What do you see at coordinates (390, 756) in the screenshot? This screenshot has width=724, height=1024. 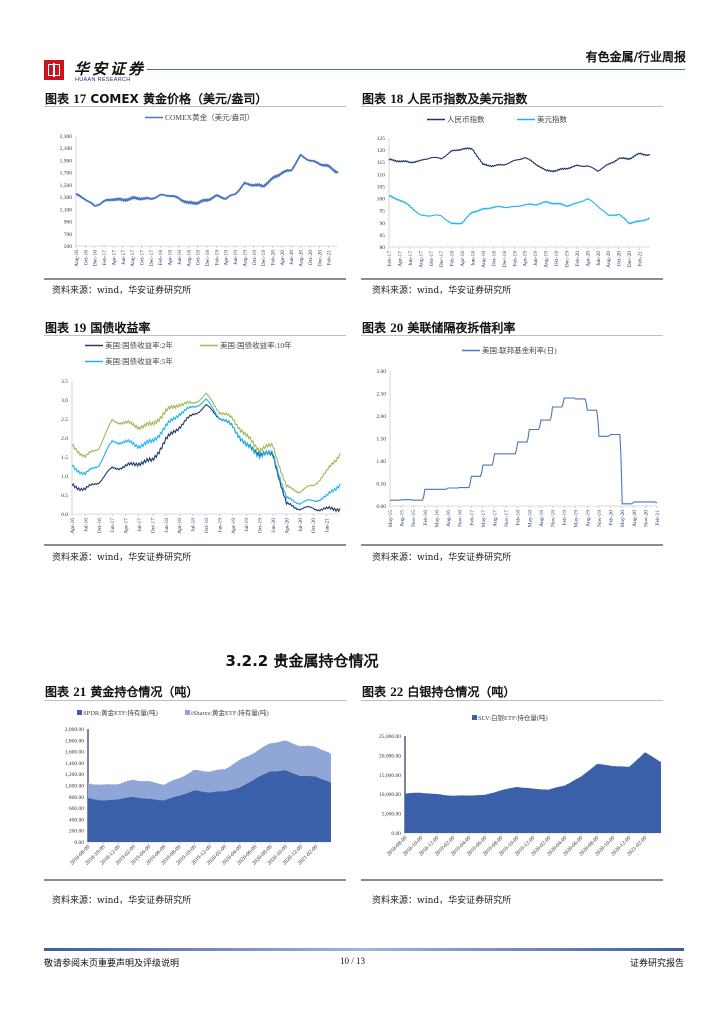 I see `y-tick-label: 20,000.00` at bounding box center [390, 756].